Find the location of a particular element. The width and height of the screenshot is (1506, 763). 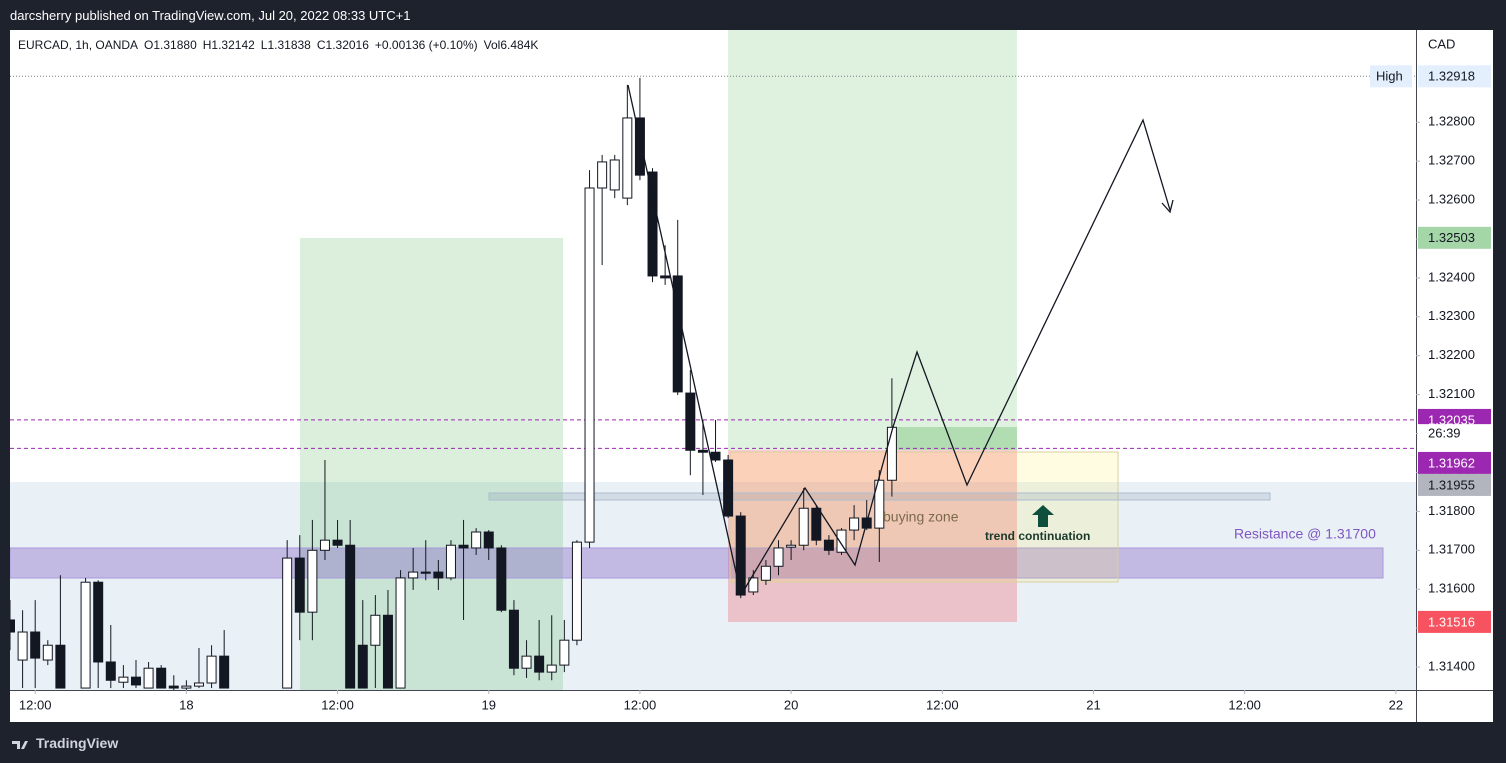

high-tag is located at coordinates (1391, 76).